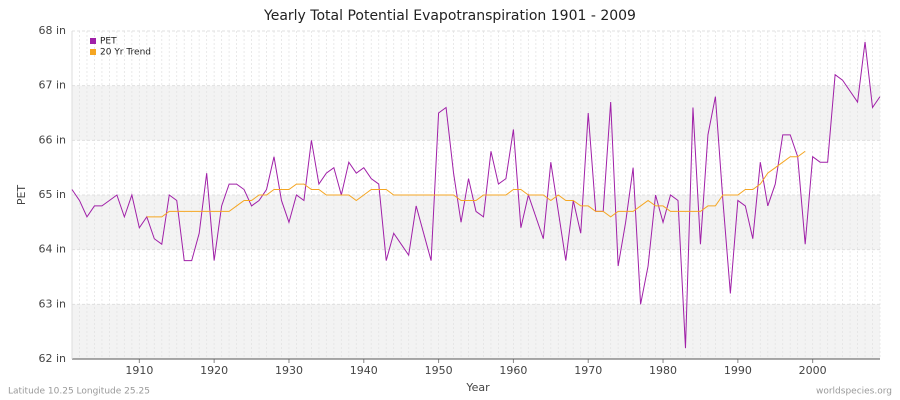  Describe the element at coordinates (108, 42) in the screenshot. I see `legend-label: PET` at that location.